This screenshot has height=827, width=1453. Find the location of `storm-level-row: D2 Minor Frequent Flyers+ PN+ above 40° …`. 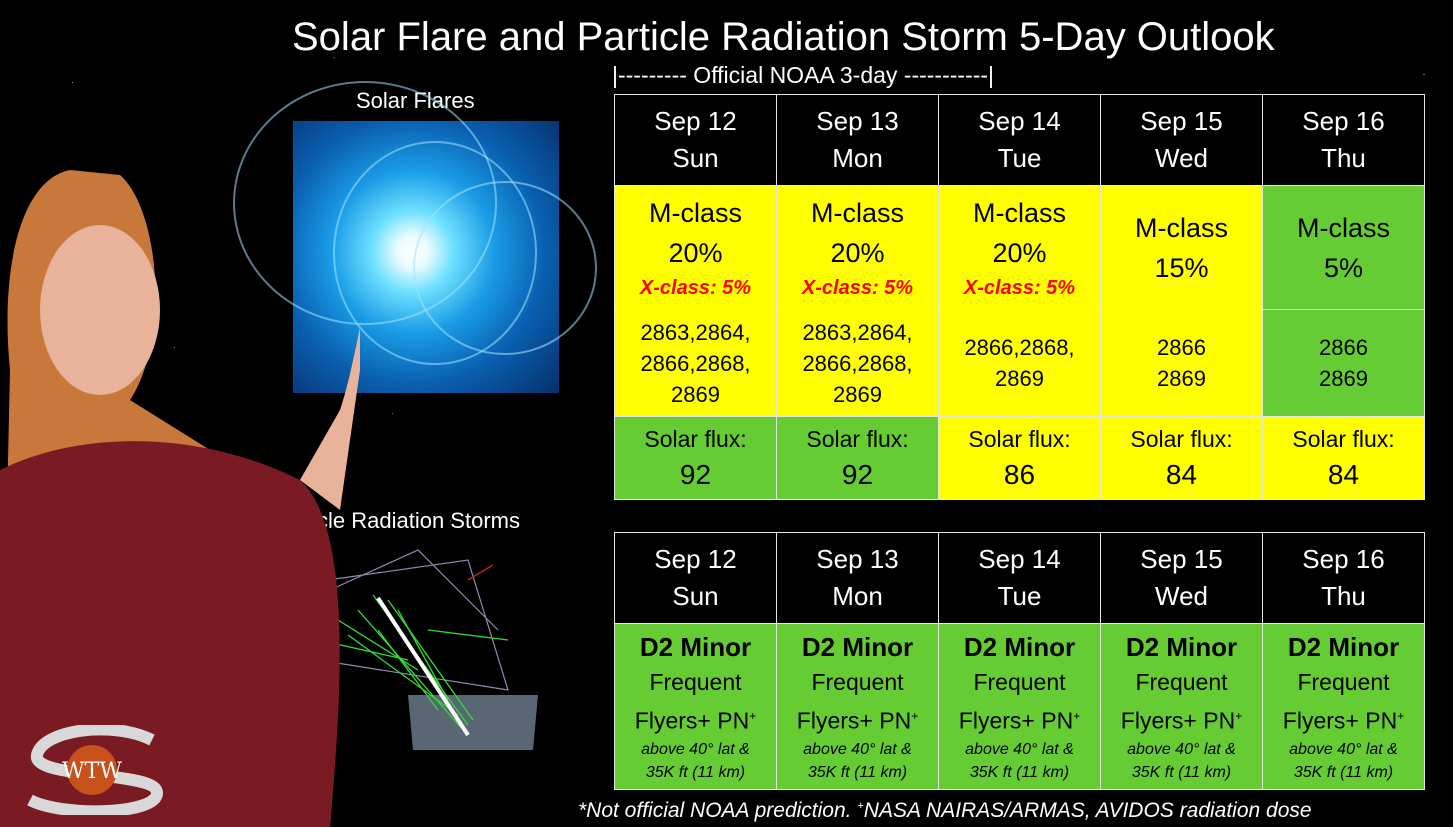

storm-level-row: D2 Minor Frequent Flyers+ PN+ above 40° … is located at coordinates (1019, 706).